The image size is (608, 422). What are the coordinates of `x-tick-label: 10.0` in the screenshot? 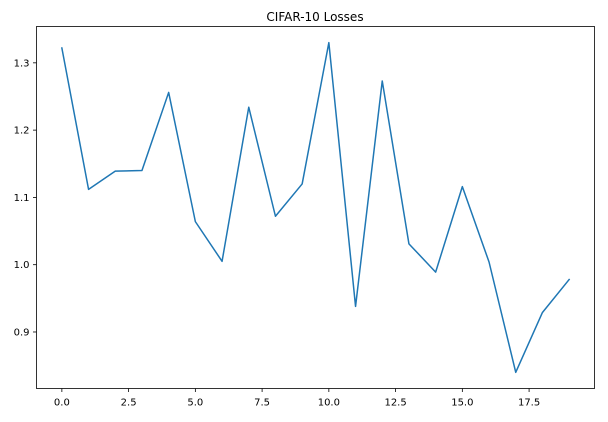 It's located at (329, 403).